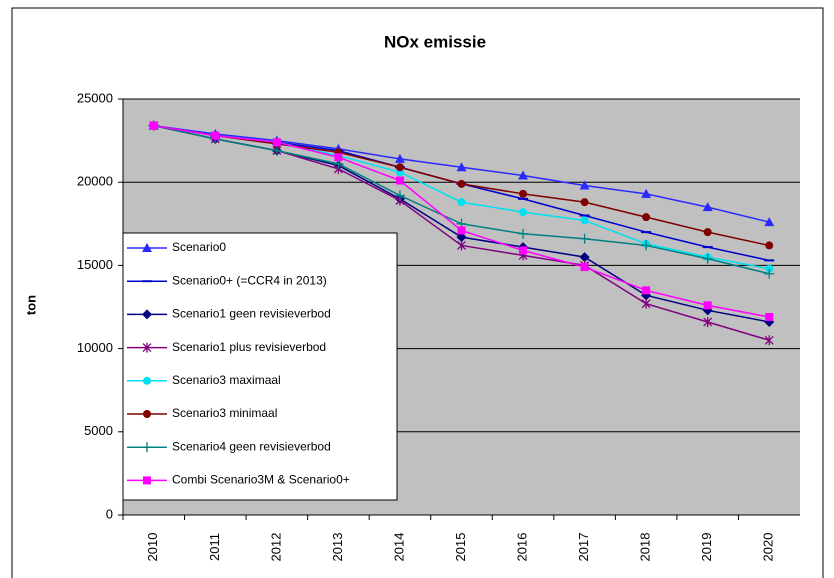 This screenshot has height=578, width=834. What do you see at coordinates (152, 547) in the screenshot?
I see `x-tick-label: 2010` at bounding box center [152, 547].